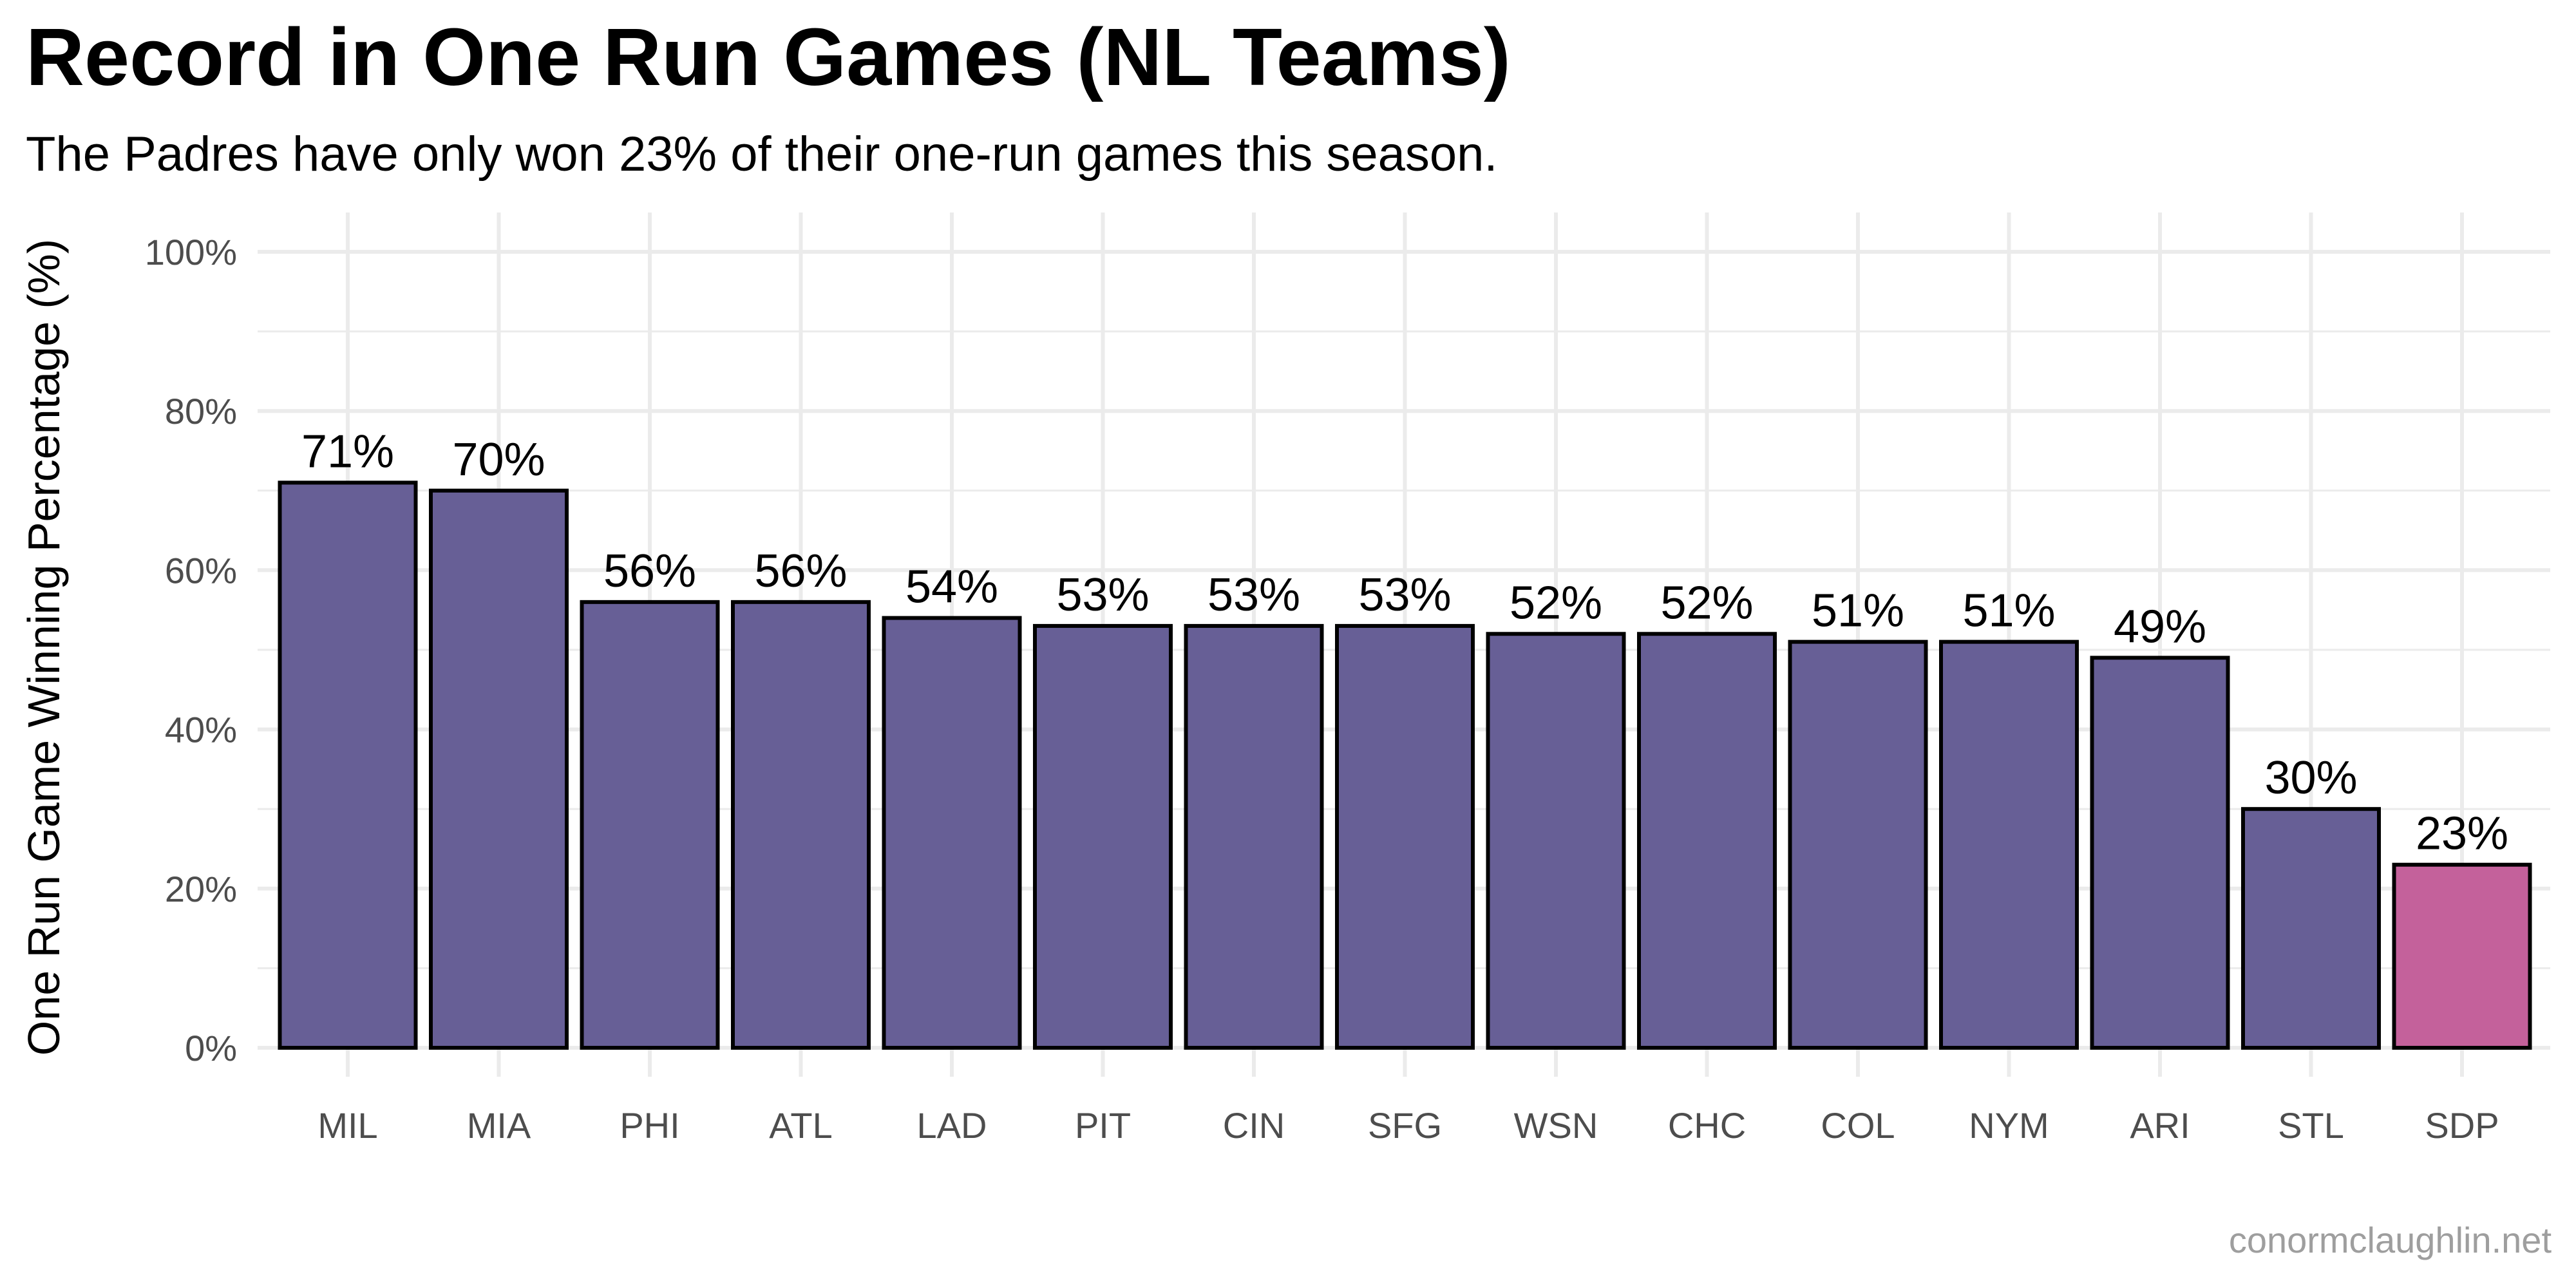 This screenshot has height=1288, width=2576. I want to click on data-label-pit: 53%, so click(1102, 595).